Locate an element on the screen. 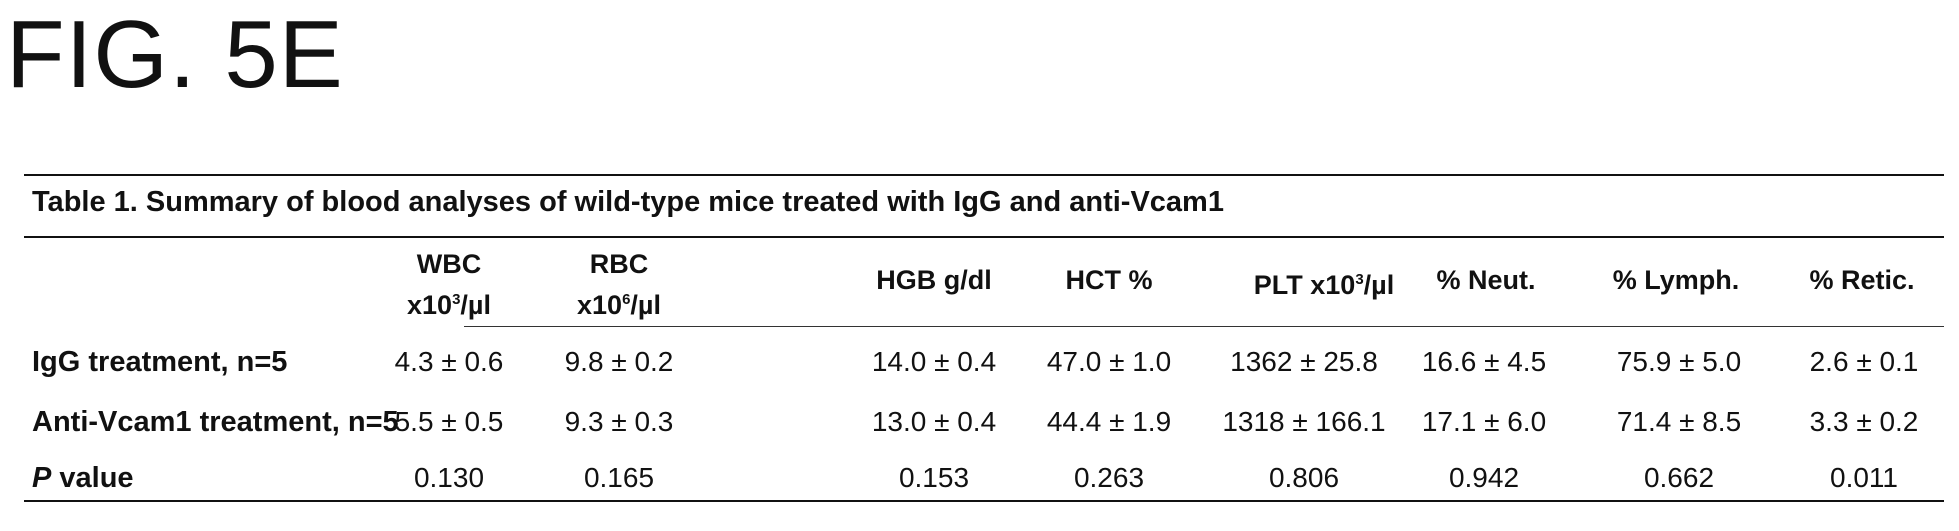 This screenshot has height=531, width=1959. table-cell: 71.4 ± 8.5 is located at coordinates (1679, 421).